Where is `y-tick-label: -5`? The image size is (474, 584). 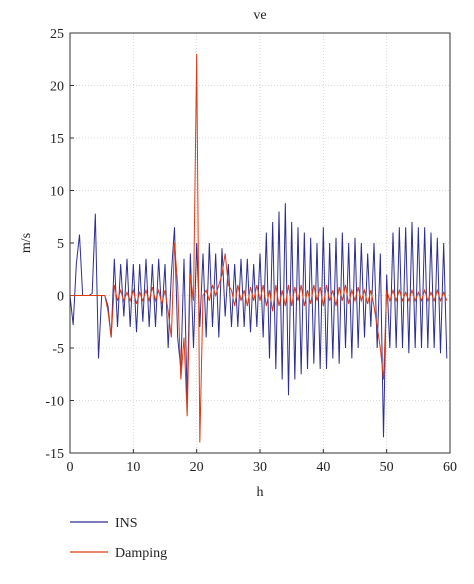
y-tick-label: -5 is located at coordinates (58, 349).